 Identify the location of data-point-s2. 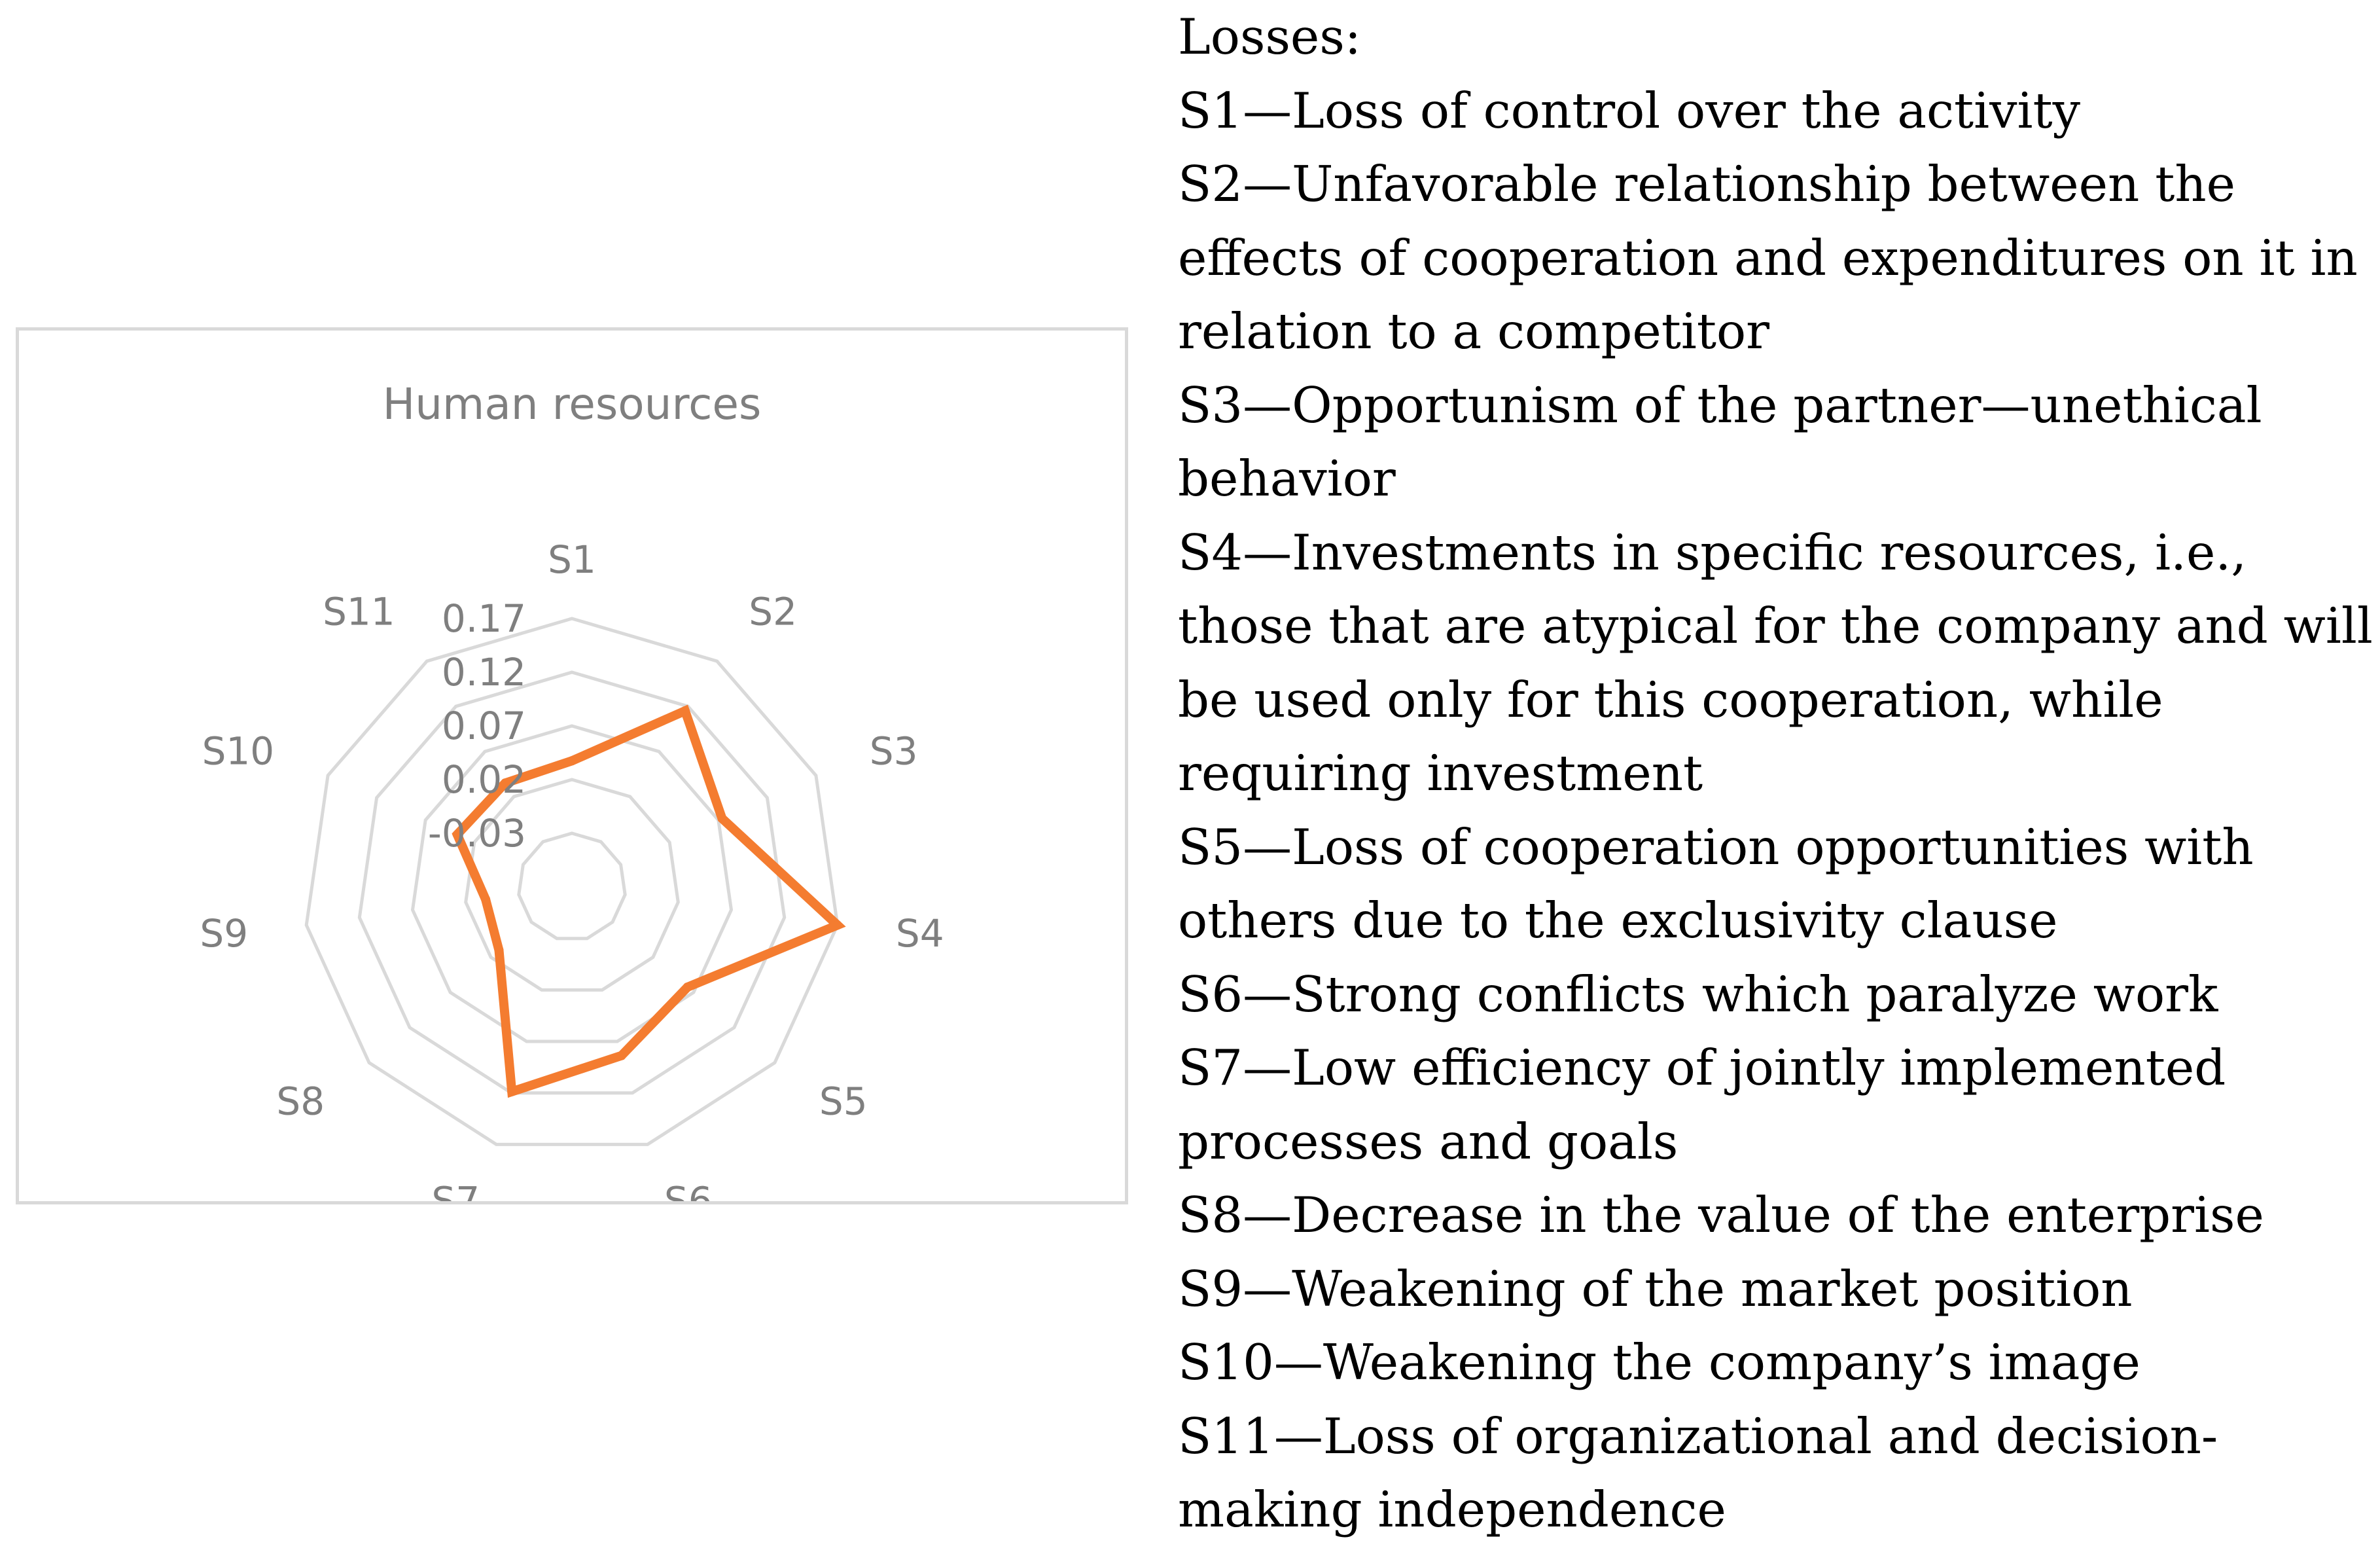
(685, 710).